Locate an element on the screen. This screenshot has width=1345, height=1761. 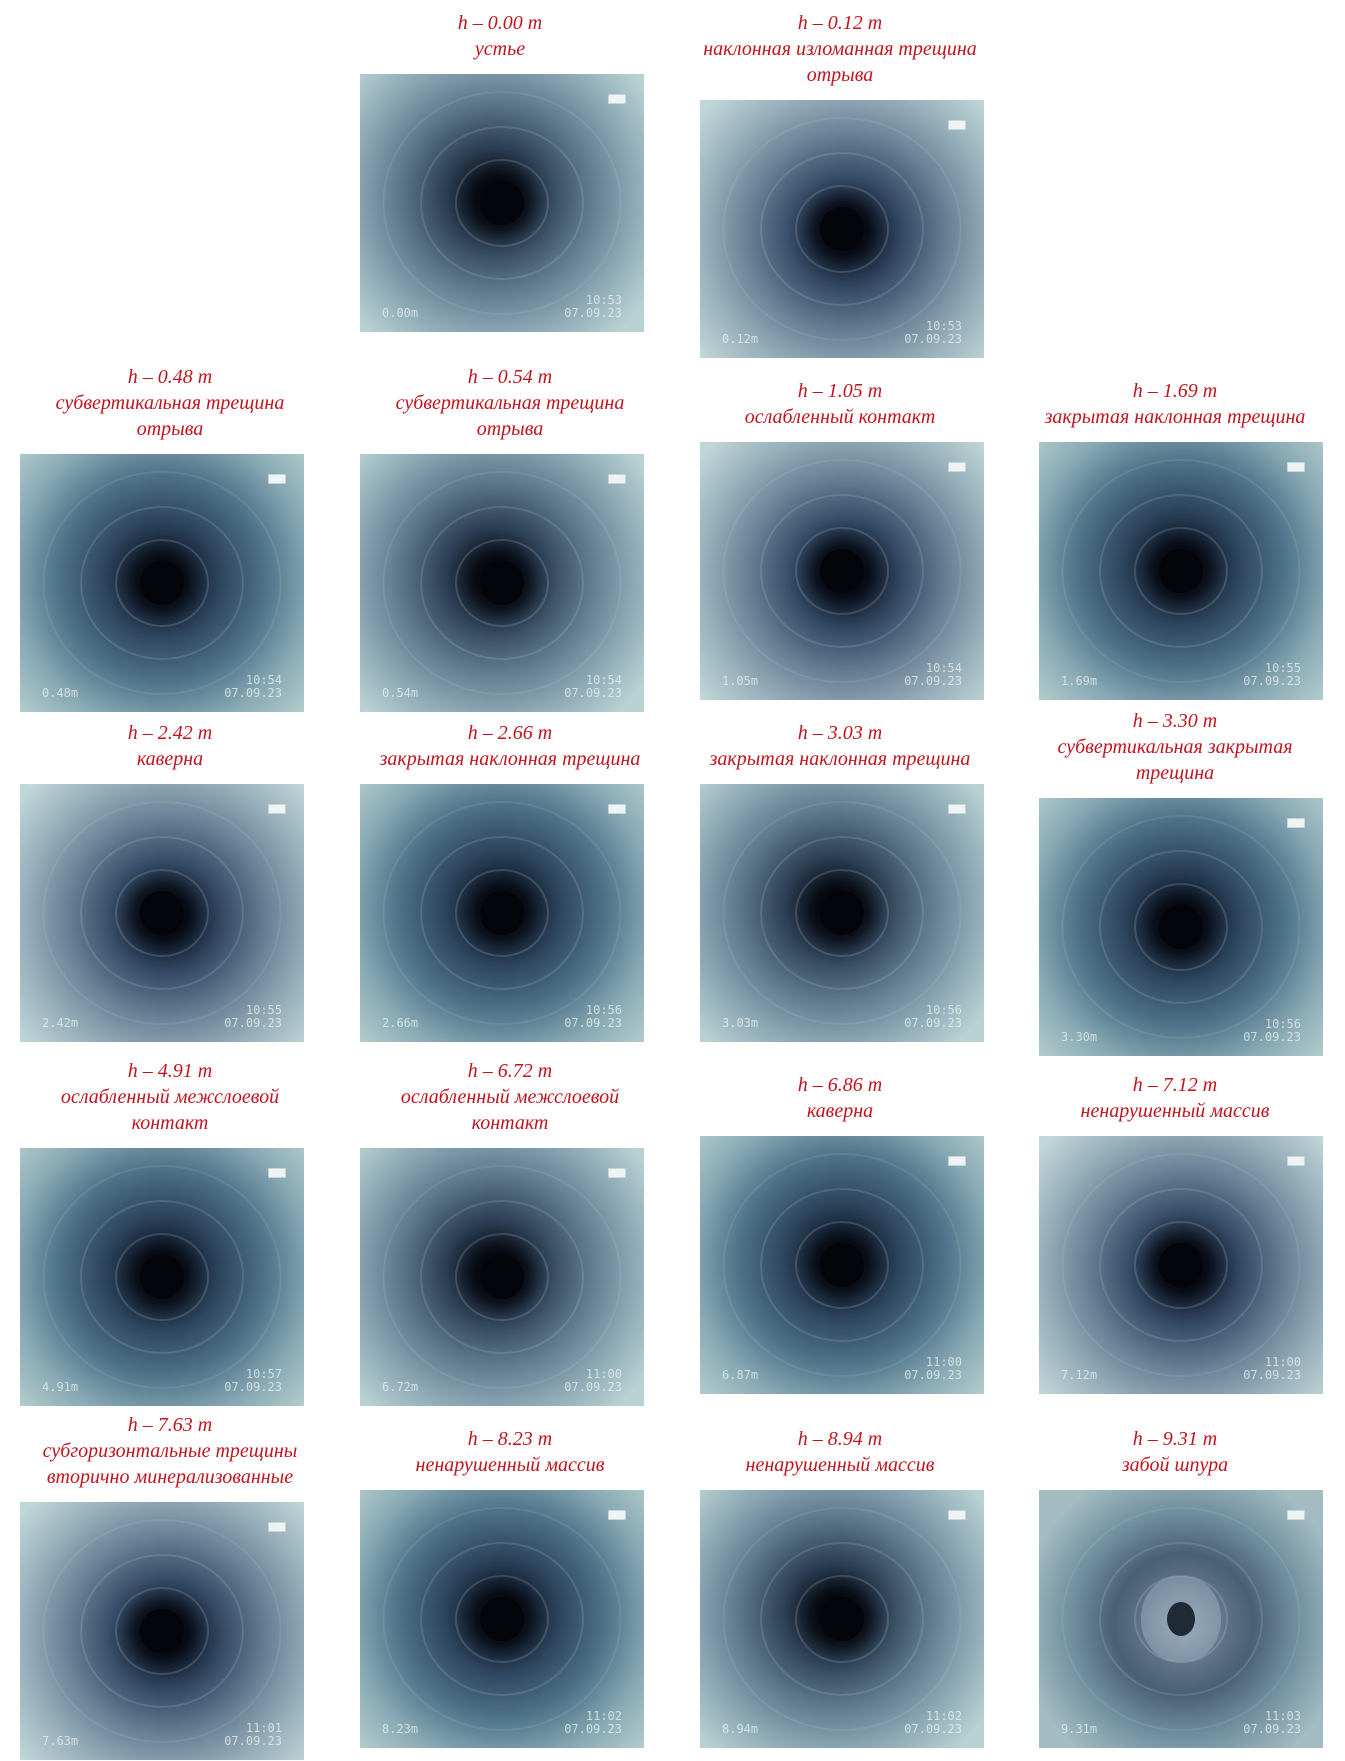
osd-depth-readout: 2.42m is located at coordinates (60, 1023).